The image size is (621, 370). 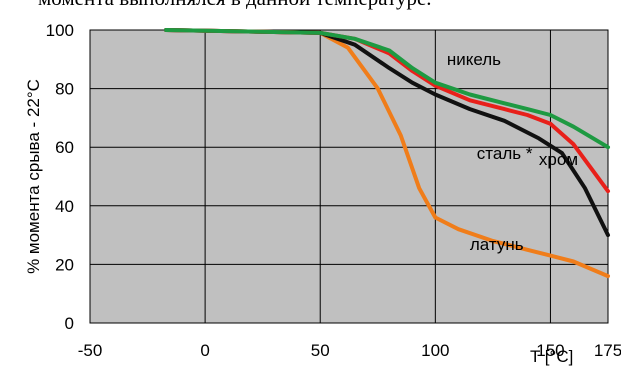 What do you see at coordinates (64, 147) in the screenshot?
I see `y-tick-label: 60` at bounding box center [64, 147].